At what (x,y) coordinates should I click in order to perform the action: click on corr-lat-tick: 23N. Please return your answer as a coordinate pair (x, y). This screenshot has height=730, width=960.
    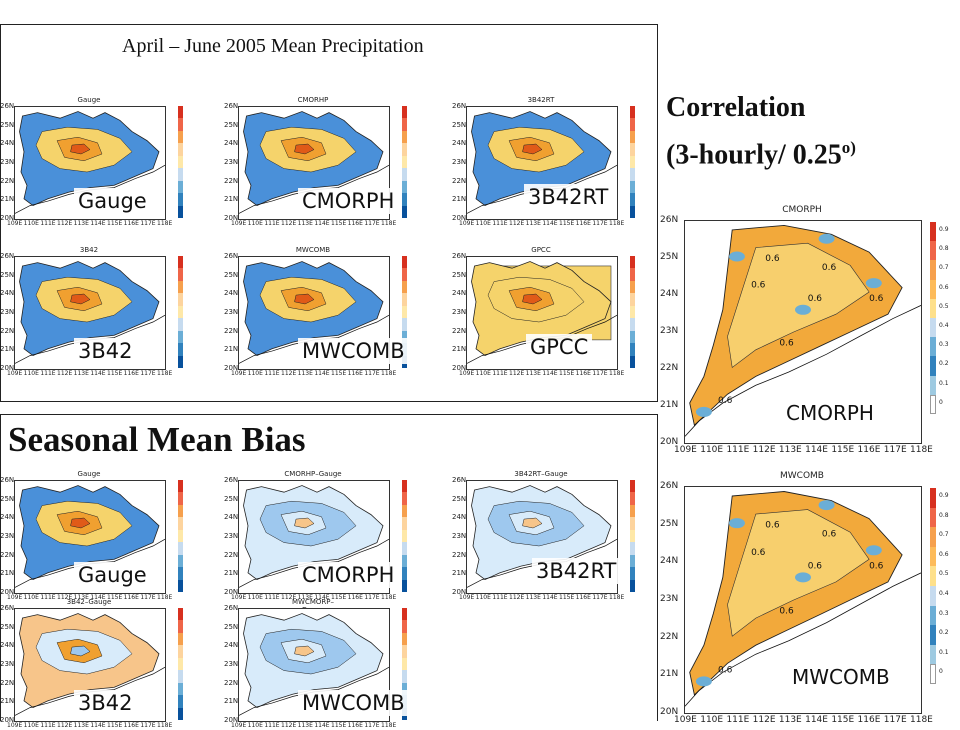
    Looking at the image, I should click on (669, 331).